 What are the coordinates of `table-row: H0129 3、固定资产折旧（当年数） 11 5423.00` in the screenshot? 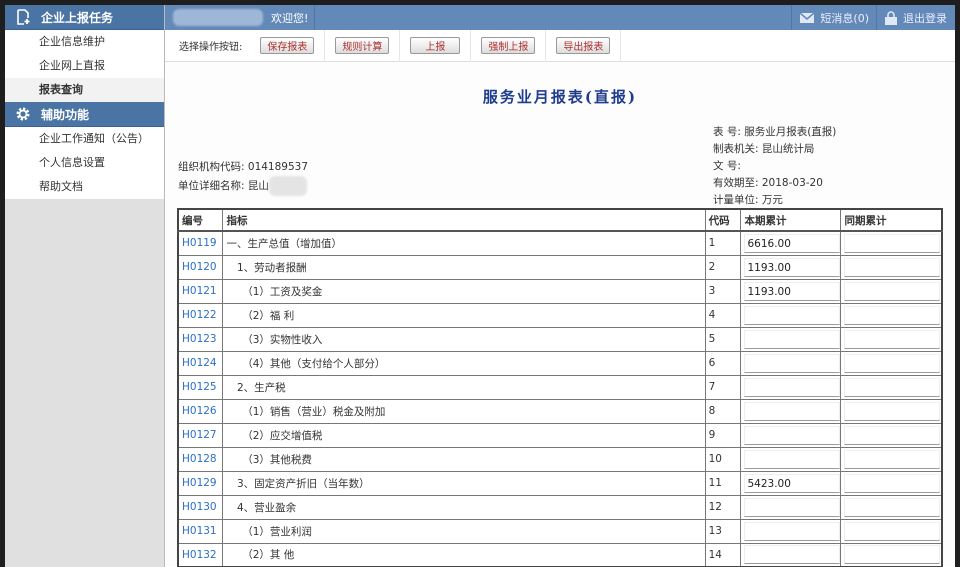 It's located at (560, 483).